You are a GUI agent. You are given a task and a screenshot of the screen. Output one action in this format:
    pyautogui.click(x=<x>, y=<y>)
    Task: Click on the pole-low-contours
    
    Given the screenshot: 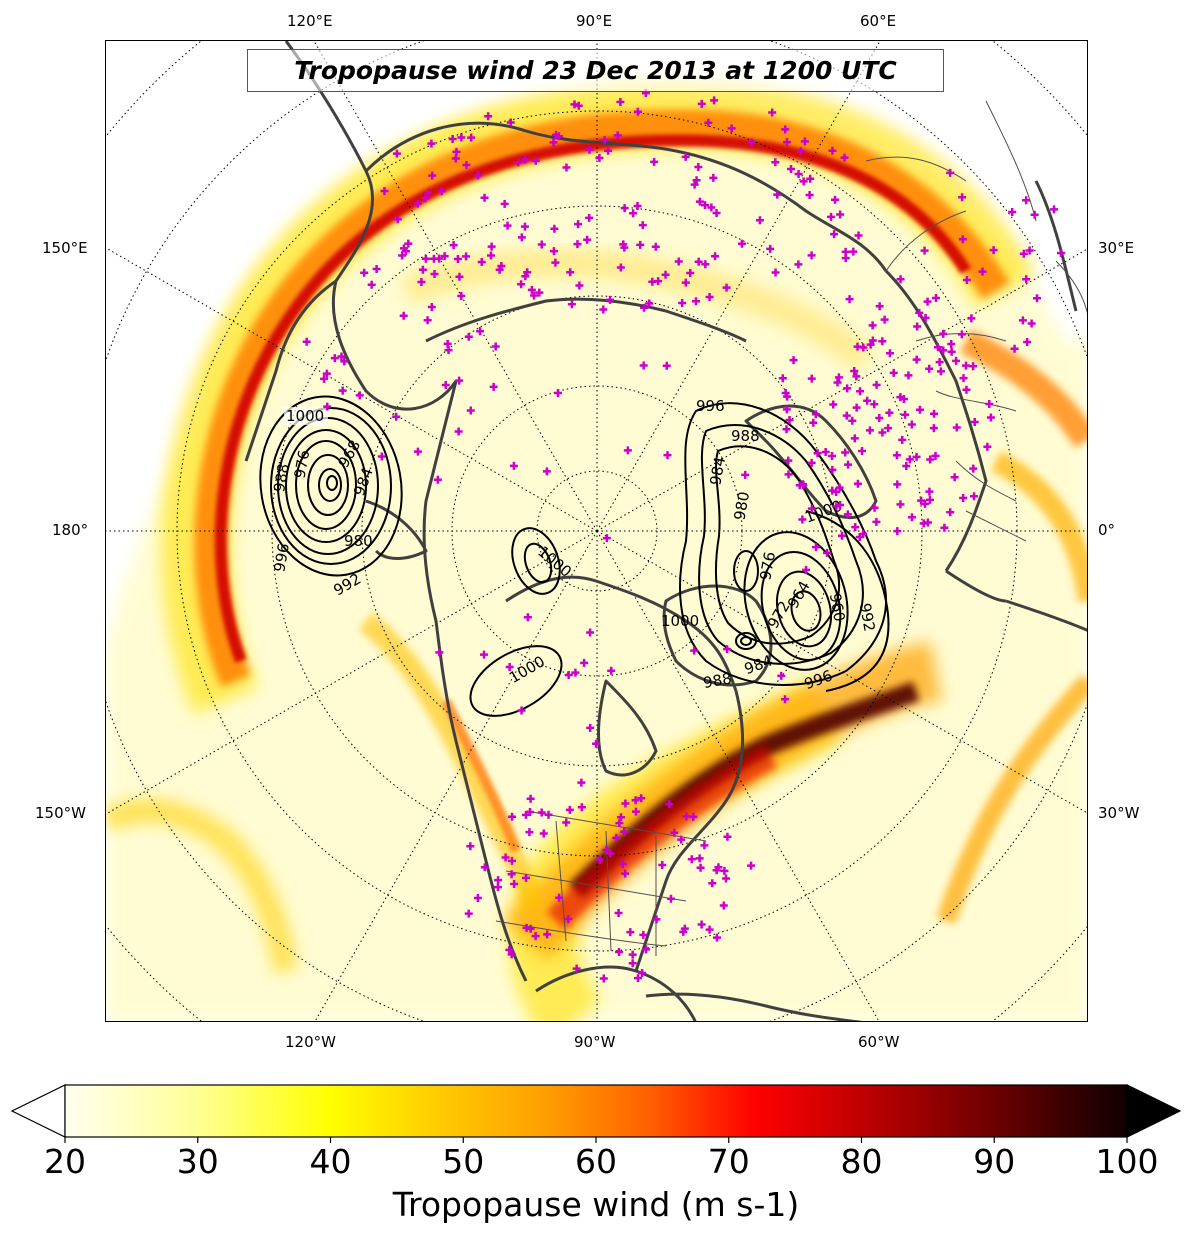 What is the action you would take?
    pyautogui.click(x=536, y=561)
    